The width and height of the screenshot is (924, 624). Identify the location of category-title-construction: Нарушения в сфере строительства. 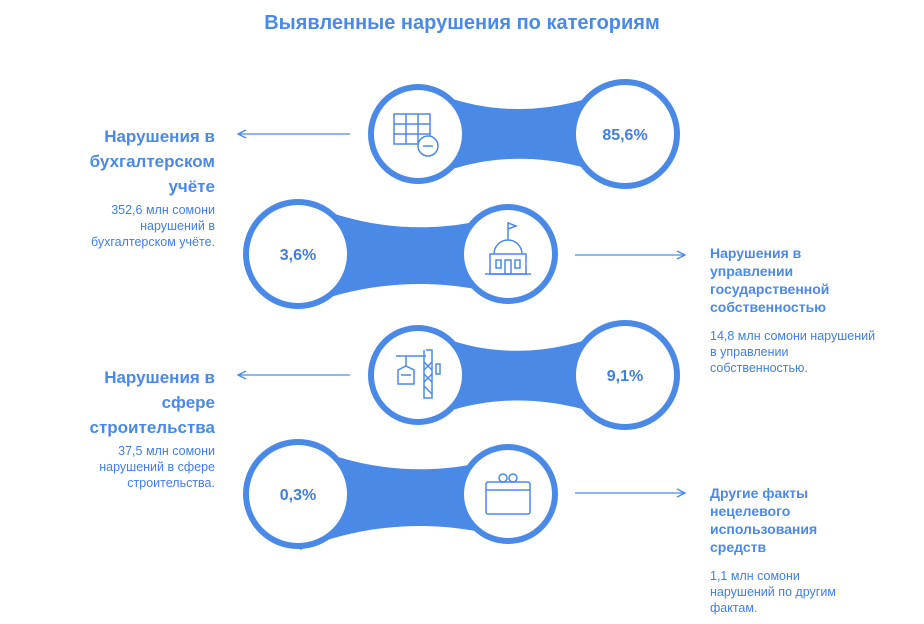
(152, 402).